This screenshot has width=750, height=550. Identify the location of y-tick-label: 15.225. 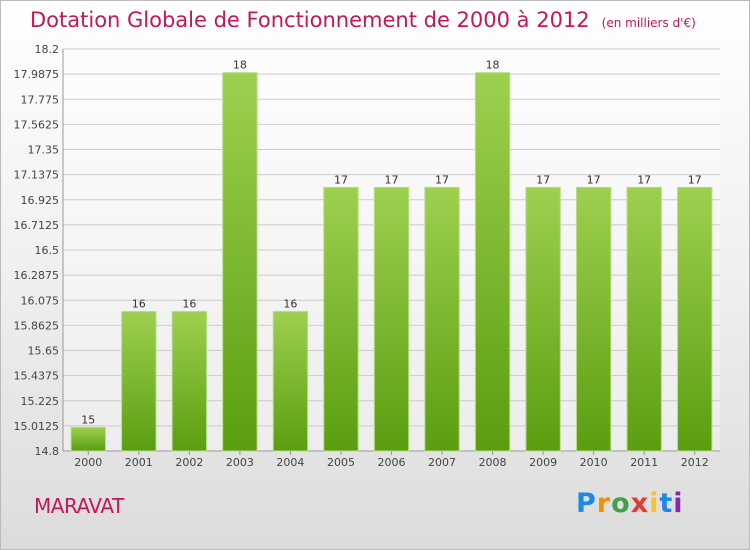
(40, 401).